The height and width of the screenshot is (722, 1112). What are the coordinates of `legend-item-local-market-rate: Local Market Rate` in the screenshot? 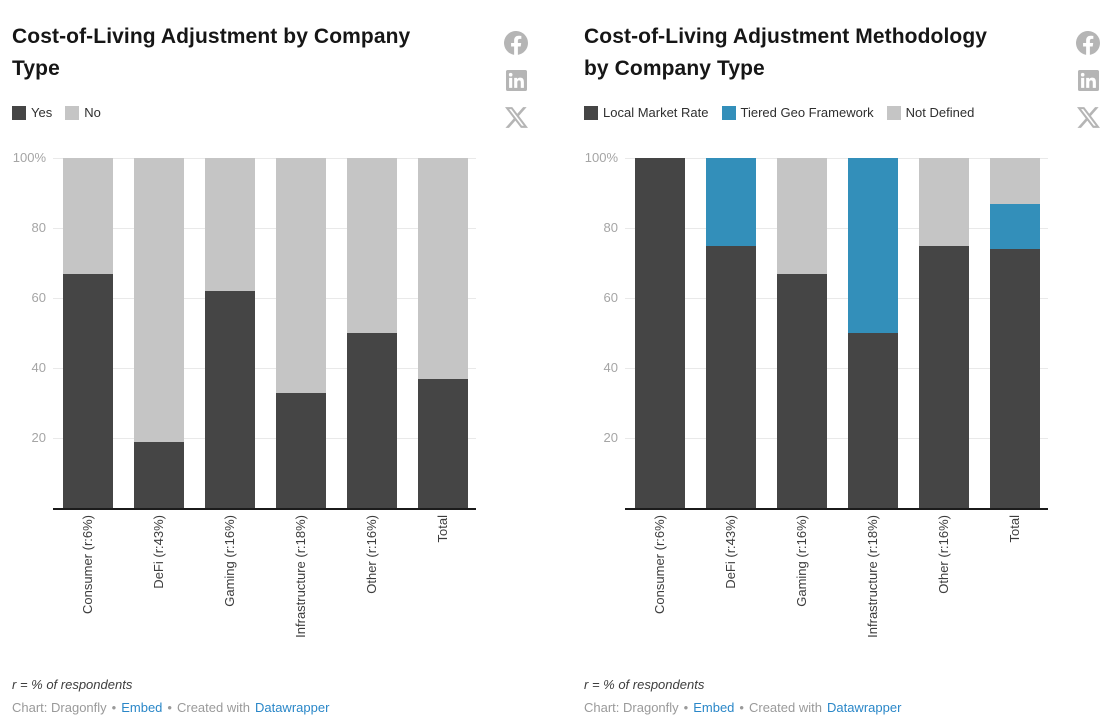 It's located at (646, 112).